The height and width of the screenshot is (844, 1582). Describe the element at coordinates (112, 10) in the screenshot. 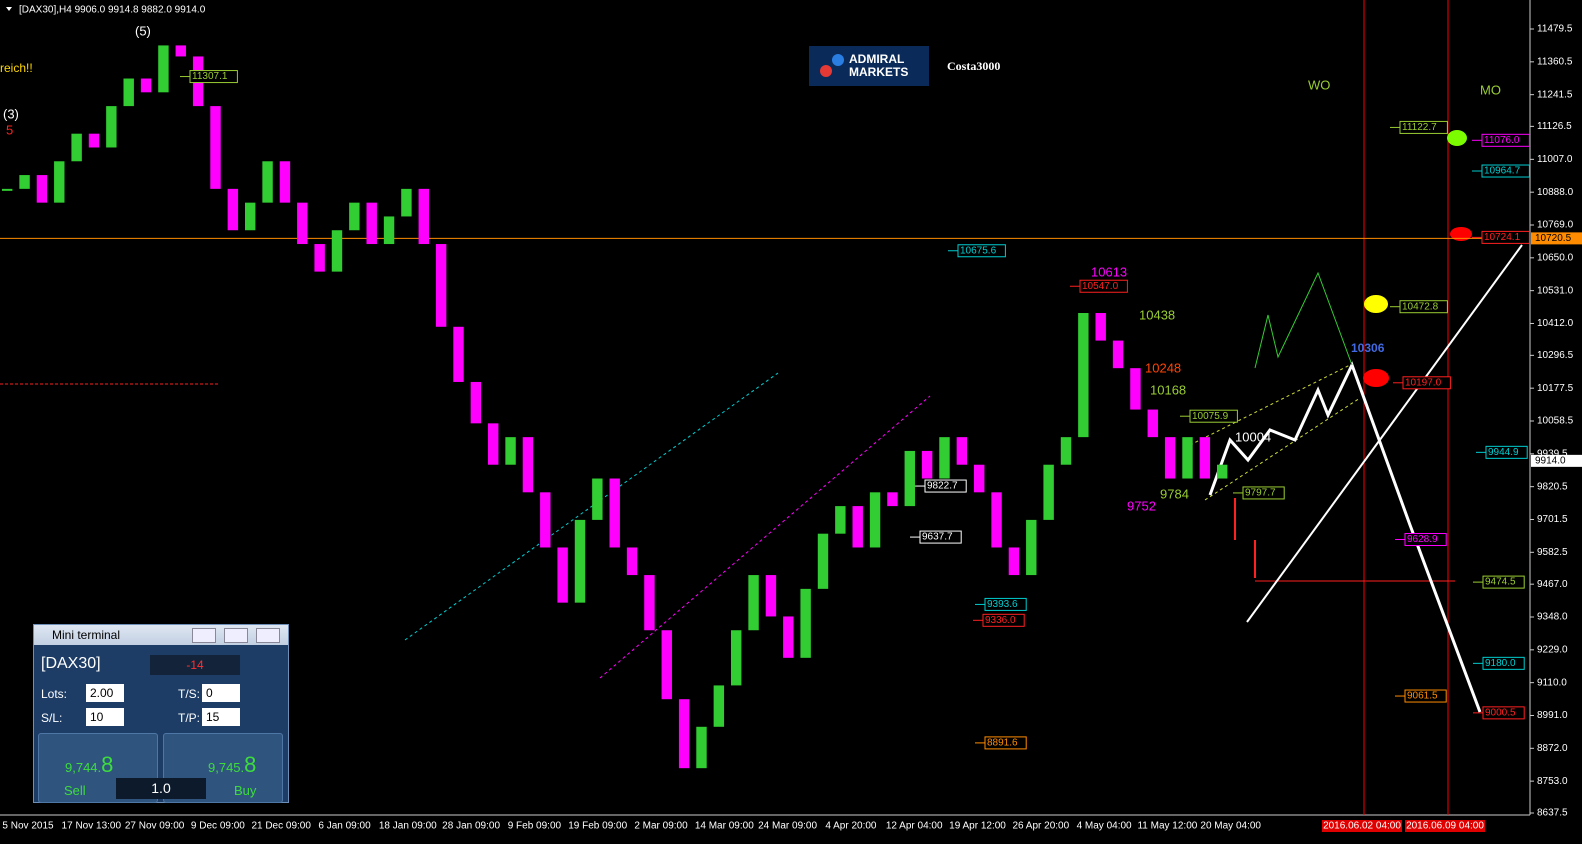

I see `chart-header: [DAX30],H4 9906.0 9914.8 9882.0 9914.0` at that location.